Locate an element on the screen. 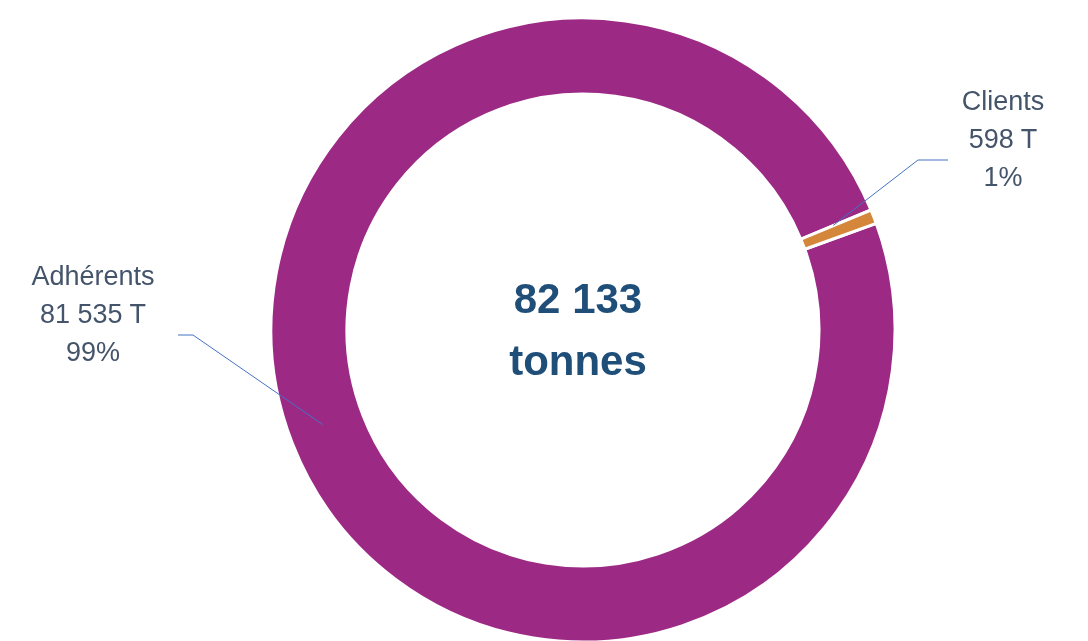 This screenshot has width=1088, height=641. data-label: 598 T 1% is located at coordinates (1003, 158).